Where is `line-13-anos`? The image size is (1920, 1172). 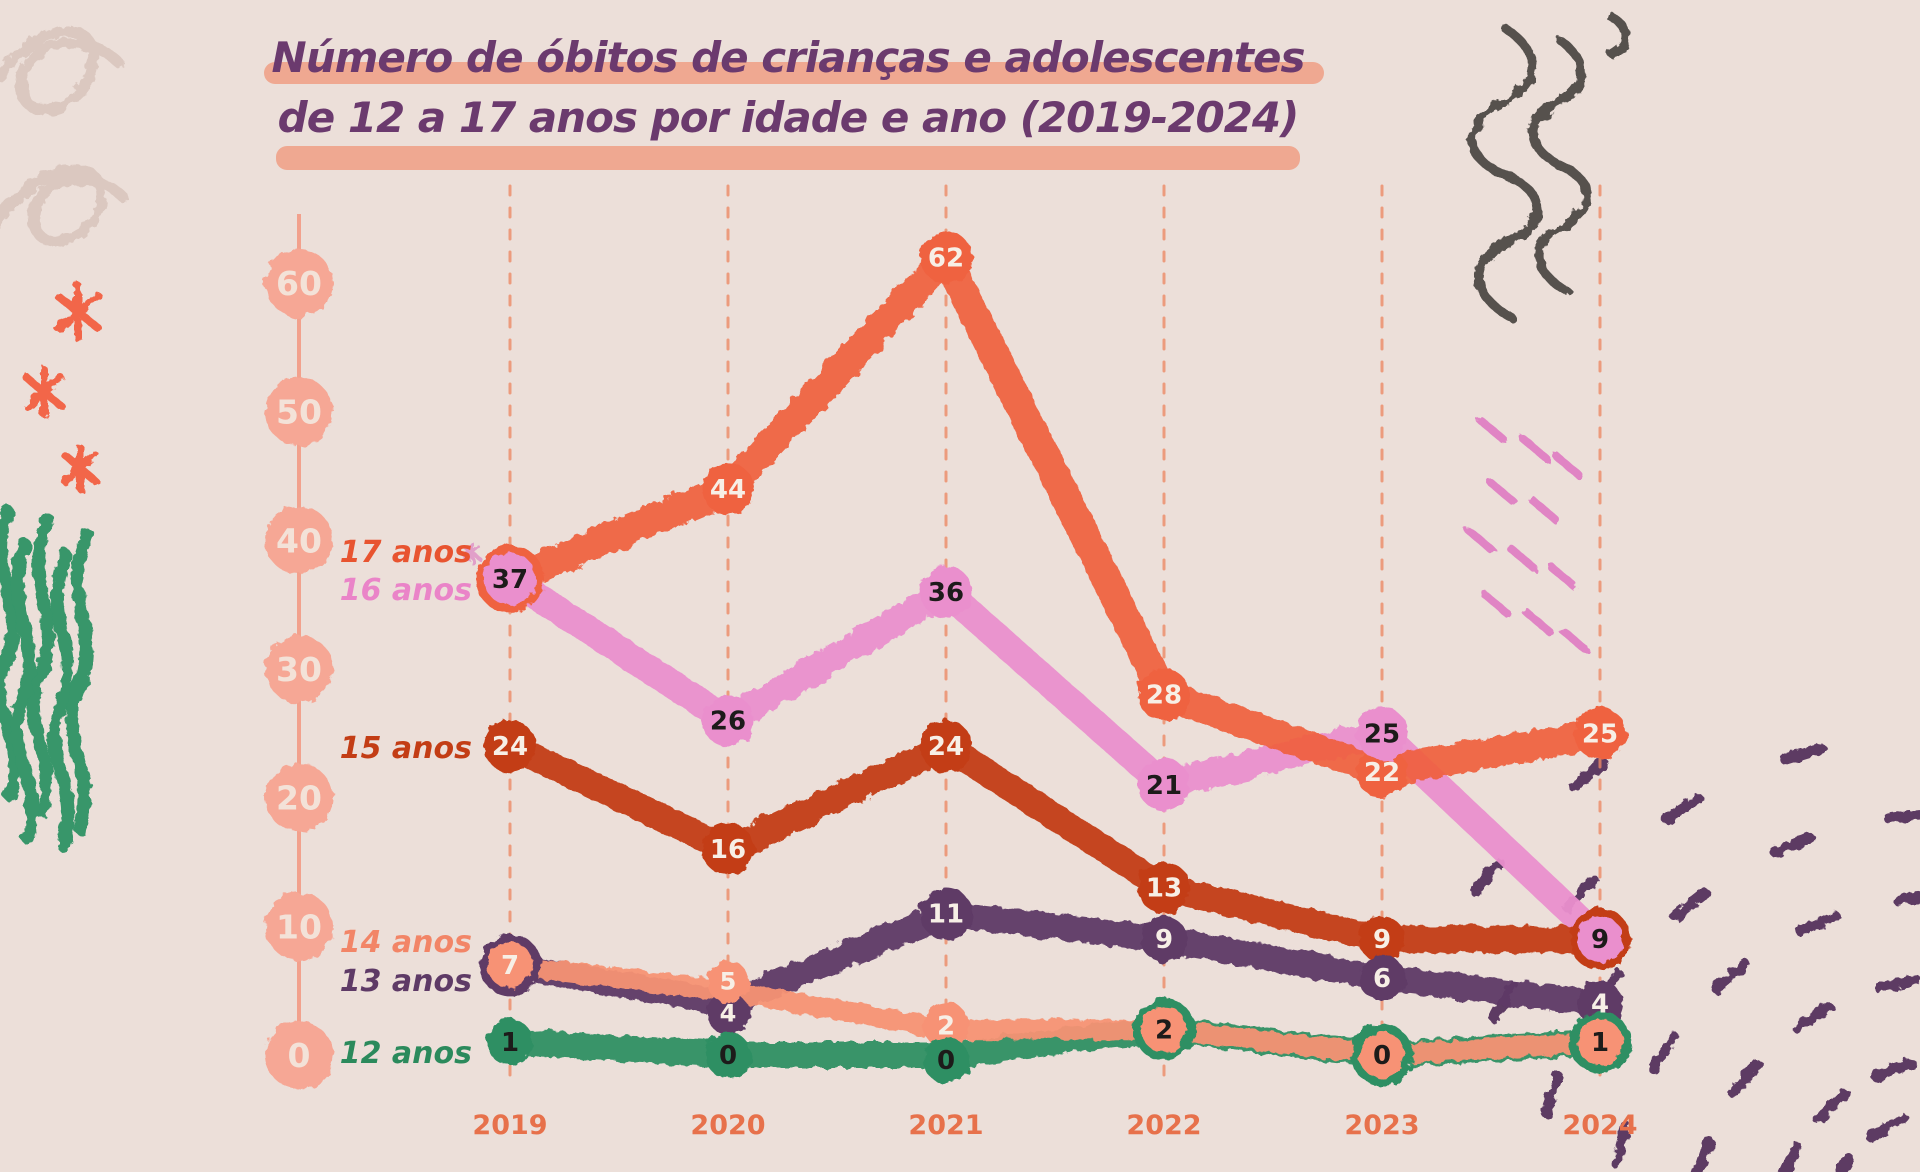
line-13-anos is located at coordinates (1055, 958).